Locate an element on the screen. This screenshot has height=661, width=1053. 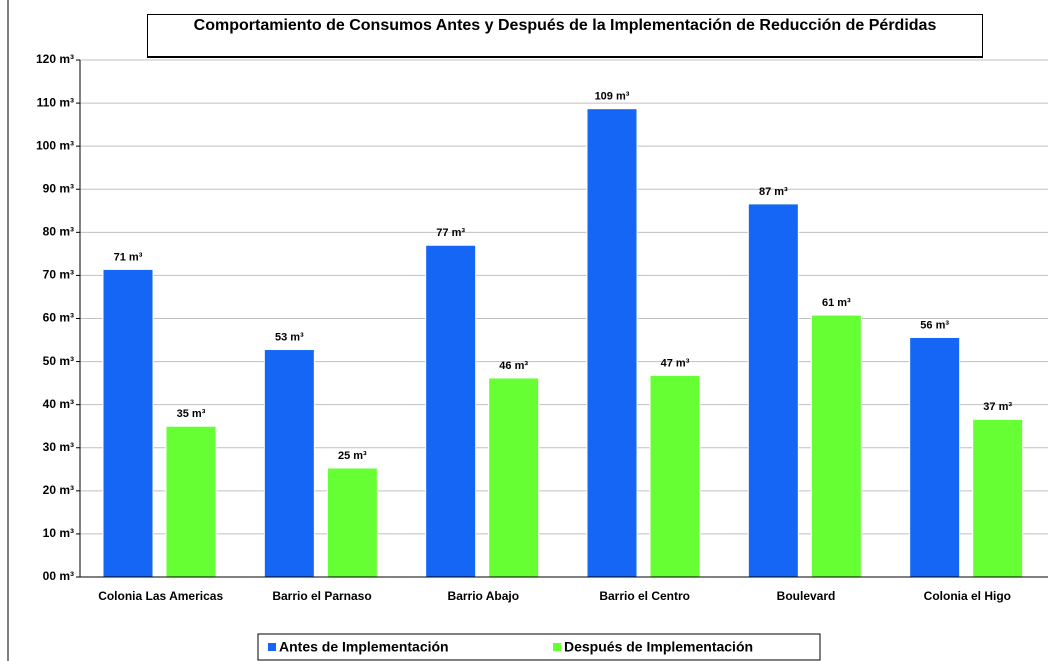
data-label: 47 m³ is located at coordinates (675, 363).